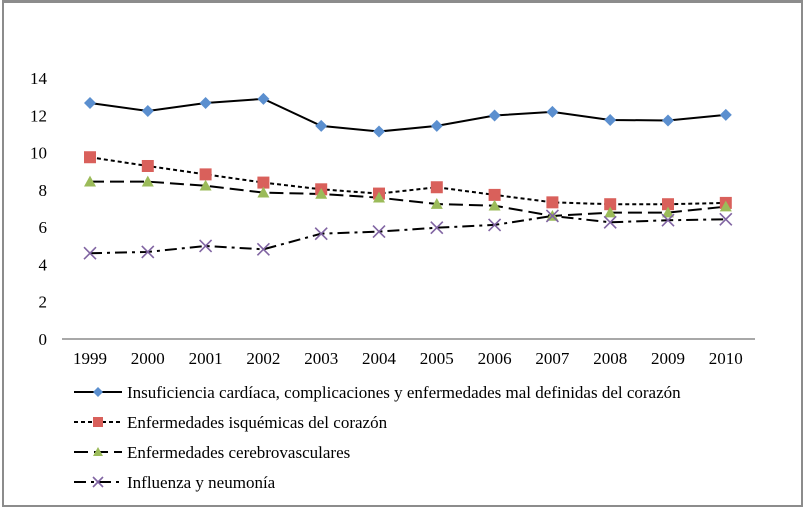 Image resolution: width=803 pixels, height=507 pixels. Describe the element at coordinates (43, 264) in the screenshot. I see `y-tick-label: 4` at that location.